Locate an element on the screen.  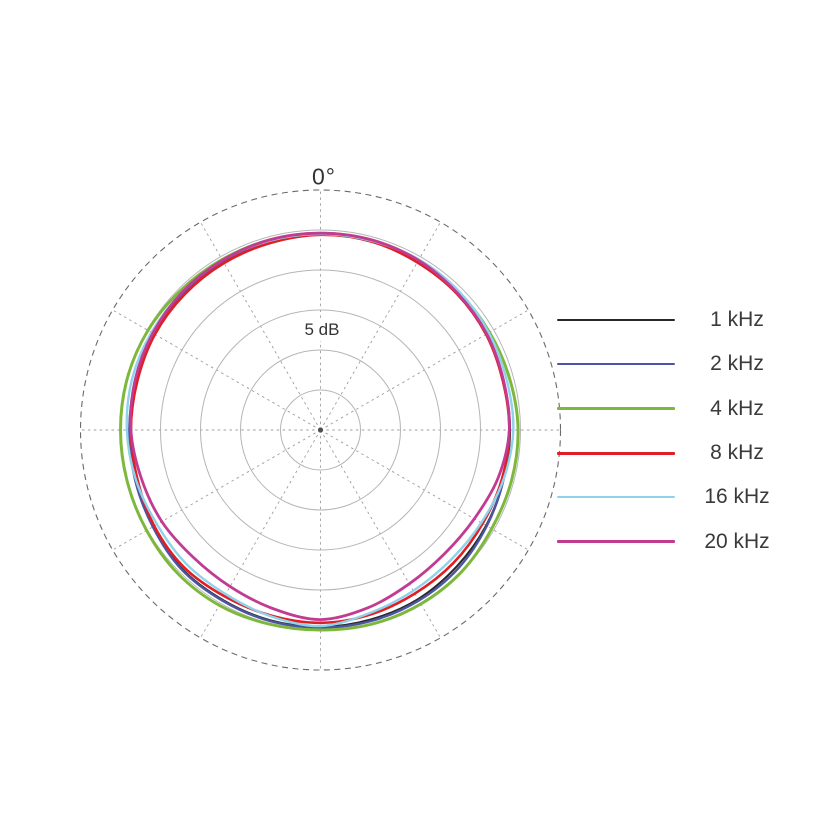
radial-scale-label: 5 dB is located at coordinates (322, 330).